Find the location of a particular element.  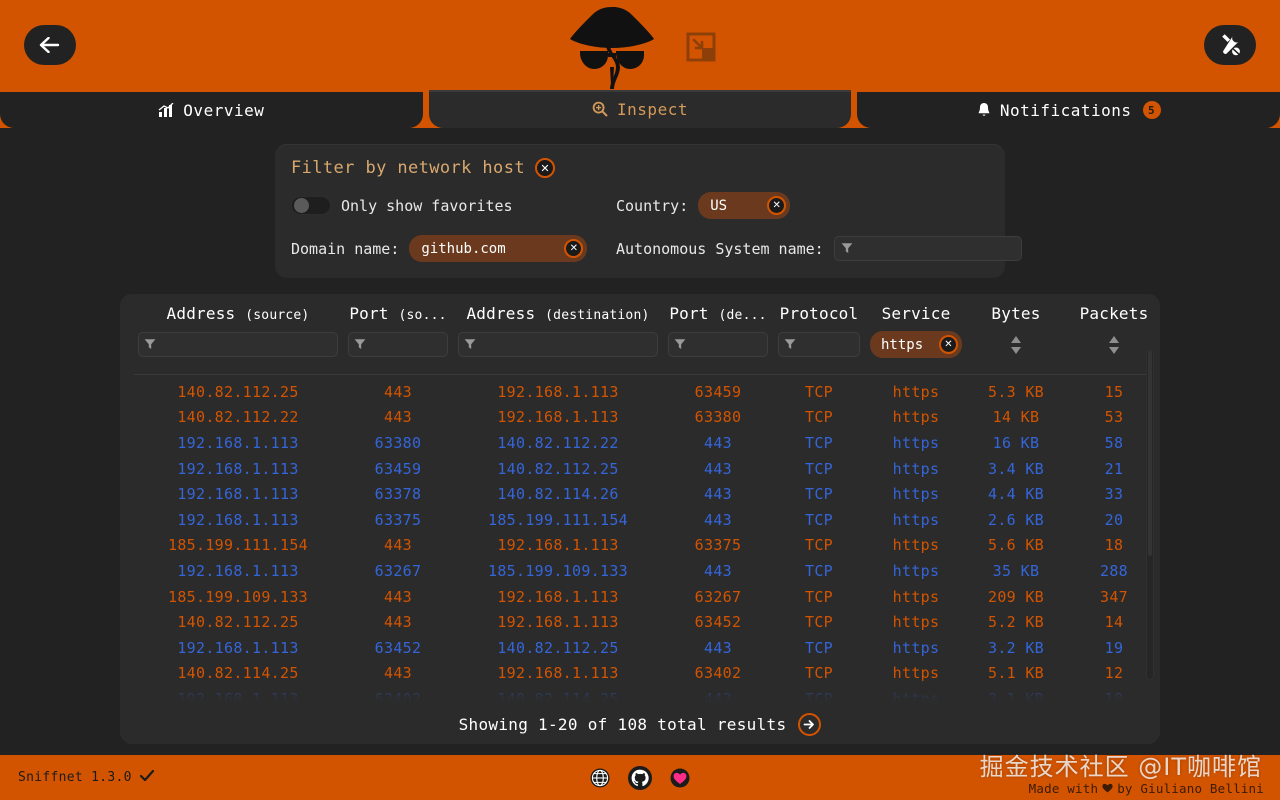

settings-button is located at coordinates (1230, 45).